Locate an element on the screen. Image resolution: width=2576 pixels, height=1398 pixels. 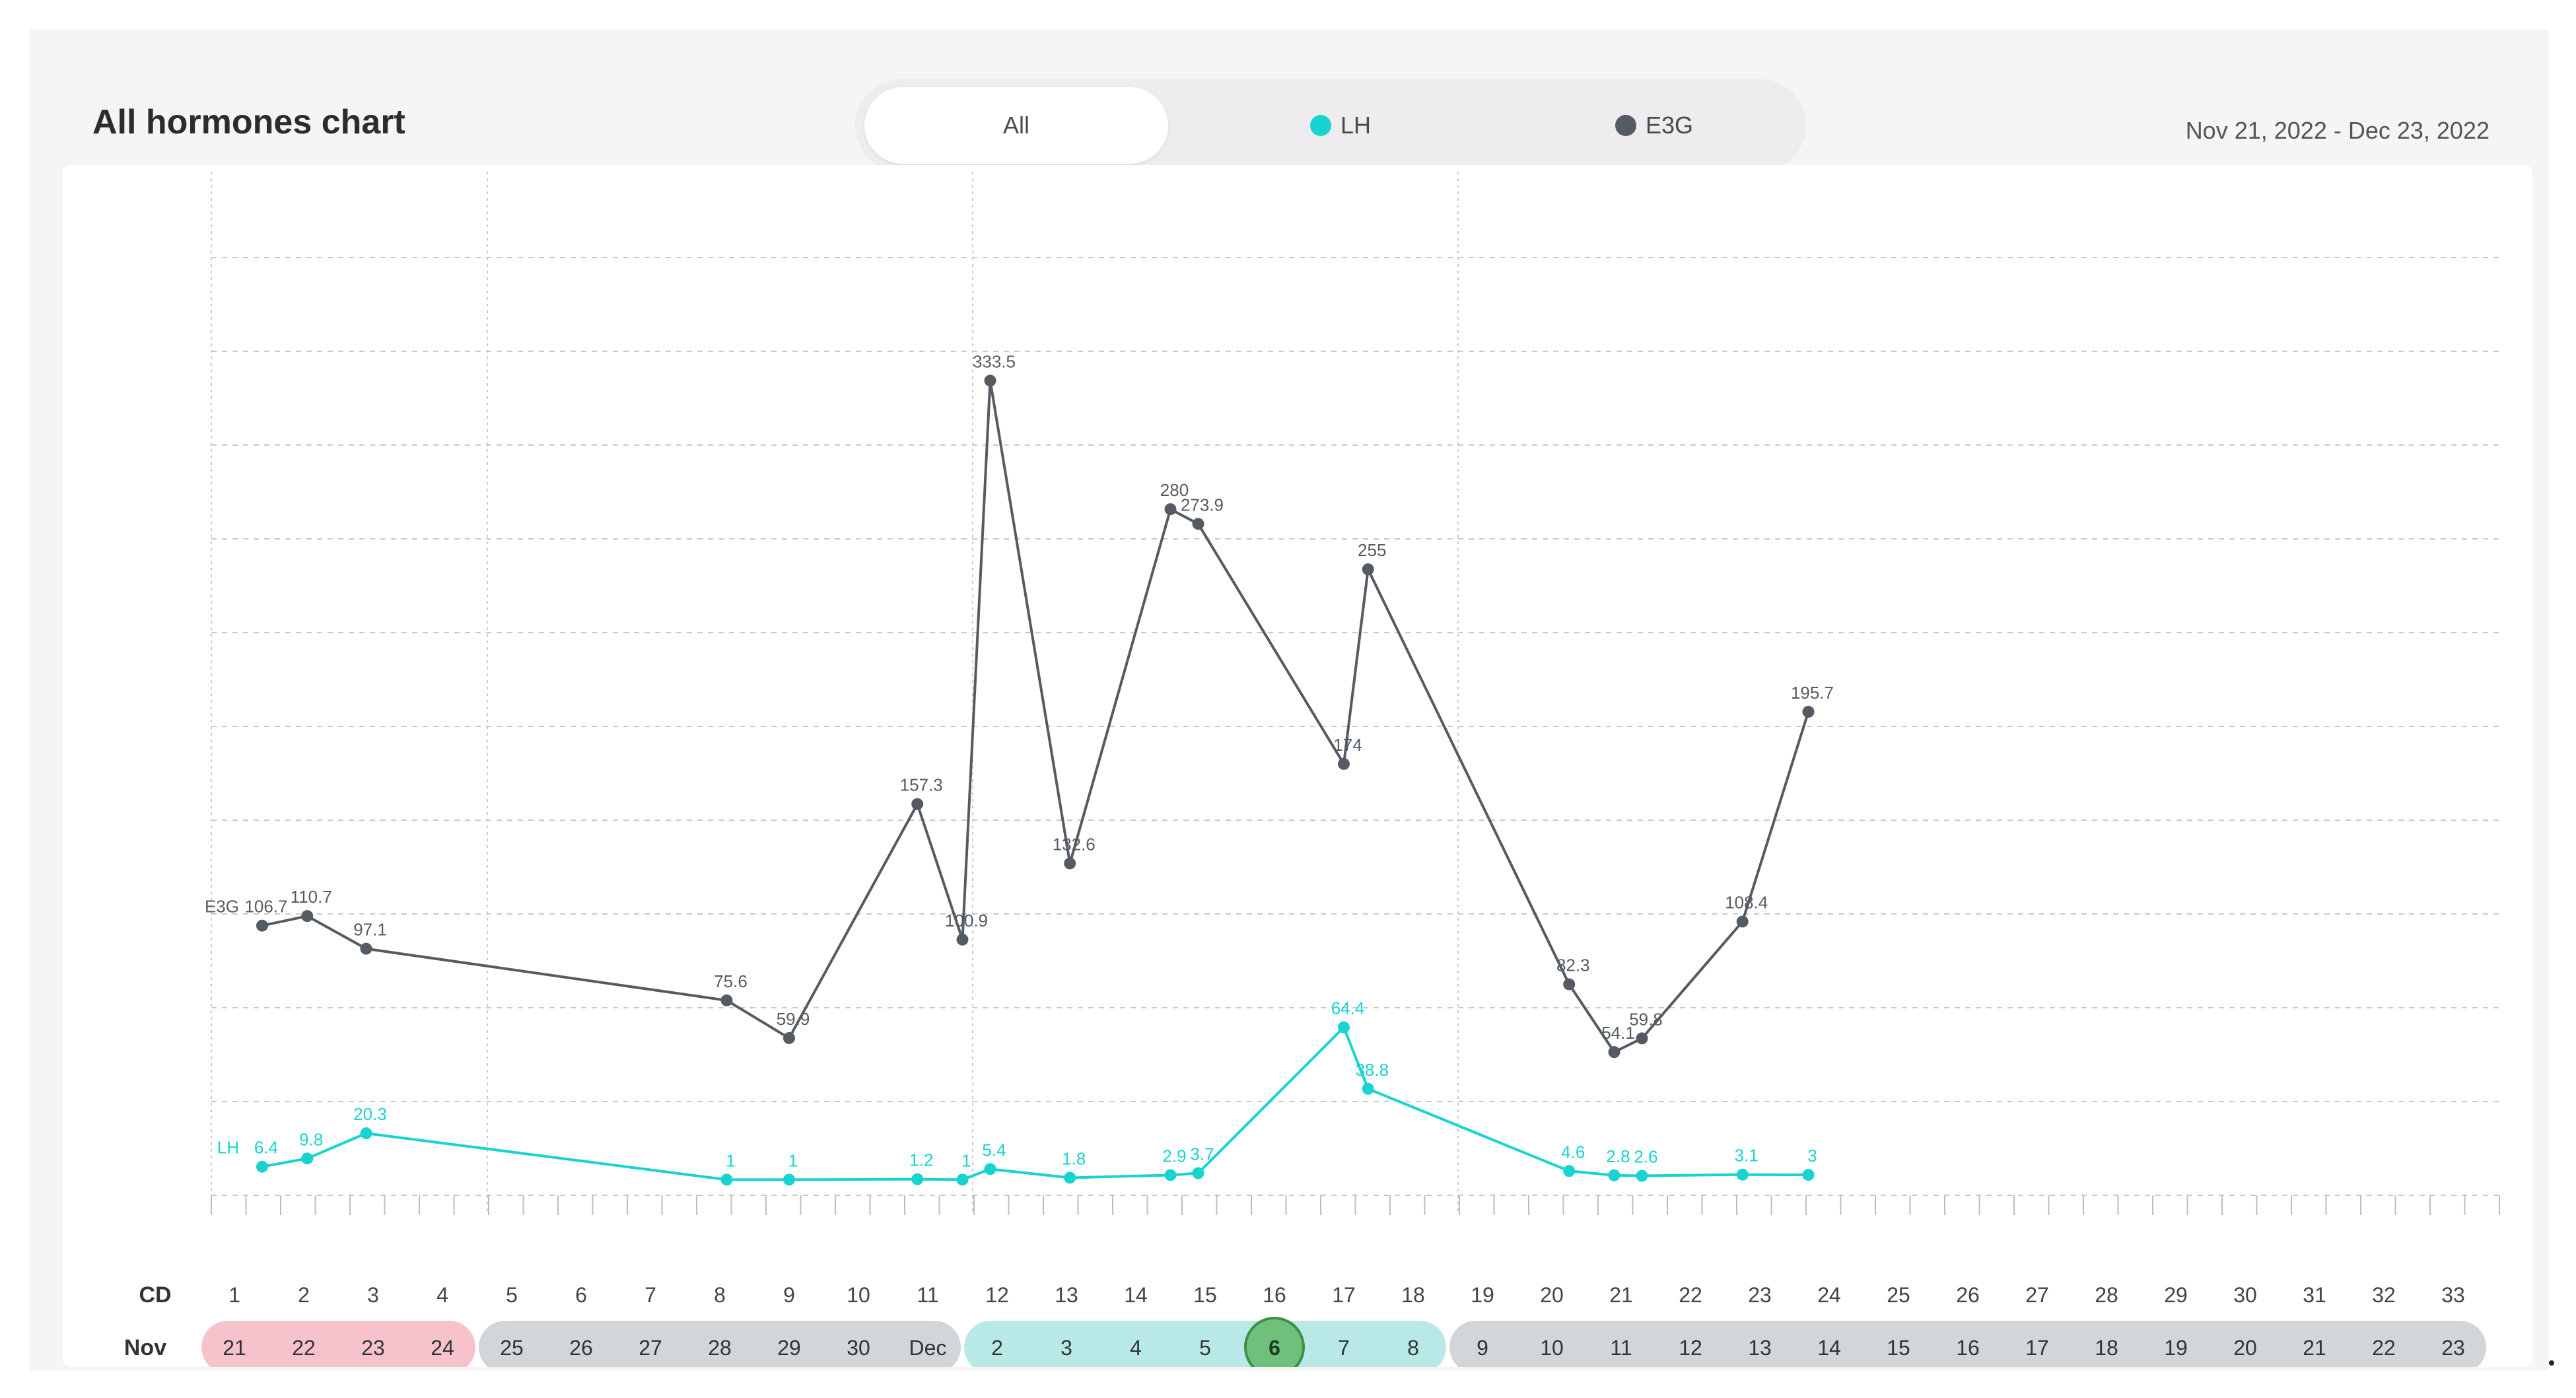
data-label-e3g: 110.7 is located at coordinates (312, 897).